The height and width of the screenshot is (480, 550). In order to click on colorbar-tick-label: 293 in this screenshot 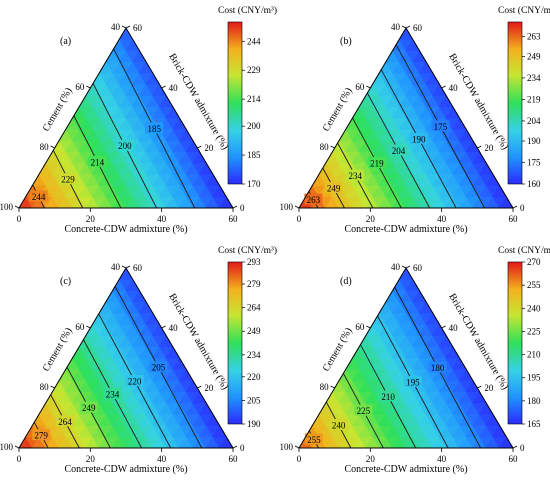, I will do `click(254, 262)`.